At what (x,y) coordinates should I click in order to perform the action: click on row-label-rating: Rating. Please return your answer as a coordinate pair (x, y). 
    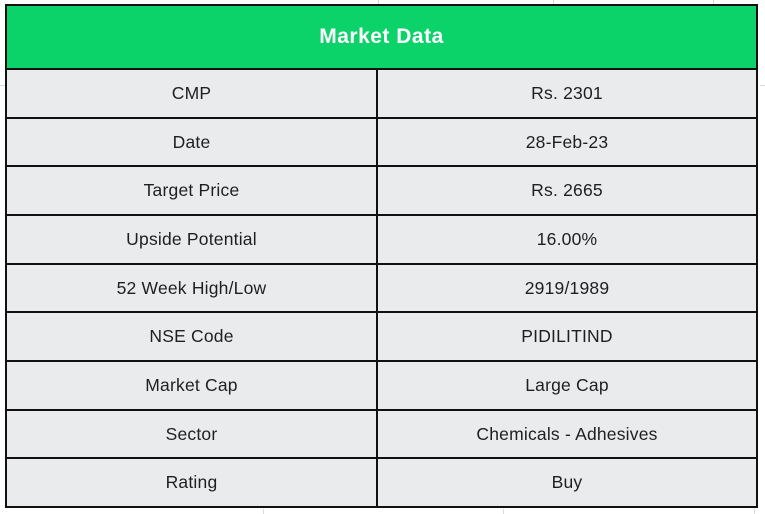
    Looking at the image, I should click on (192, 483).